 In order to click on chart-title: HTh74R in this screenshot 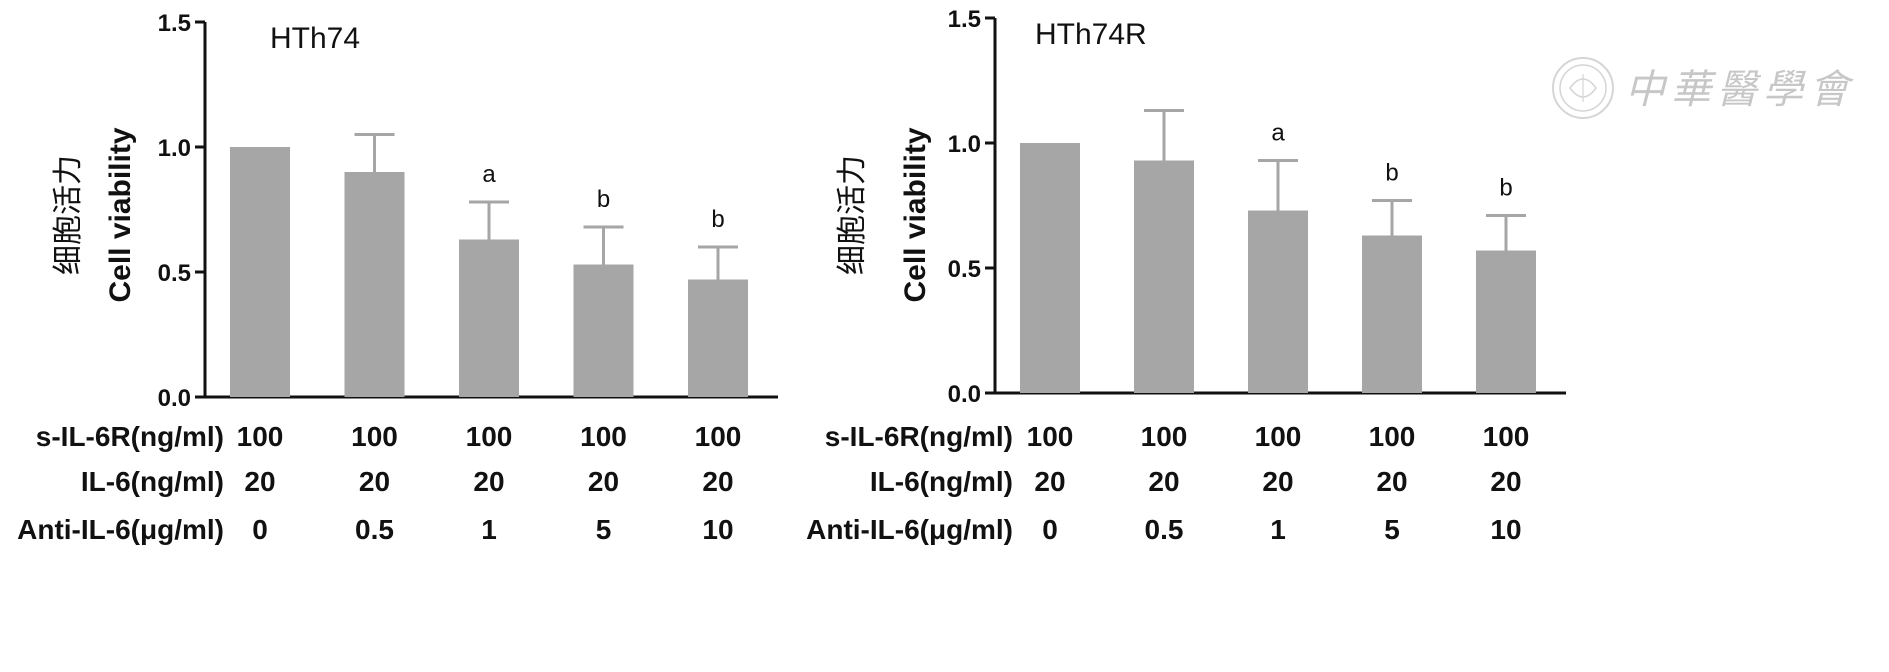, I will do `click(1091, 34)`.